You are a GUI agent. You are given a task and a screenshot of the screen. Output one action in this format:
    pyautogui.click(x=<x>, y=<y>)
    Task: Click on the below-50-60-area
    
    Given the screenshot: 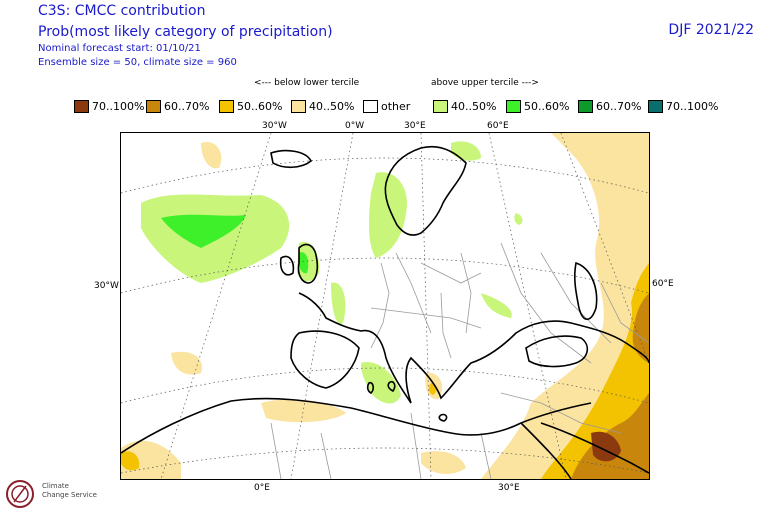 What is the action you would take?
    pyautogui.click(x=130, y=461)
    